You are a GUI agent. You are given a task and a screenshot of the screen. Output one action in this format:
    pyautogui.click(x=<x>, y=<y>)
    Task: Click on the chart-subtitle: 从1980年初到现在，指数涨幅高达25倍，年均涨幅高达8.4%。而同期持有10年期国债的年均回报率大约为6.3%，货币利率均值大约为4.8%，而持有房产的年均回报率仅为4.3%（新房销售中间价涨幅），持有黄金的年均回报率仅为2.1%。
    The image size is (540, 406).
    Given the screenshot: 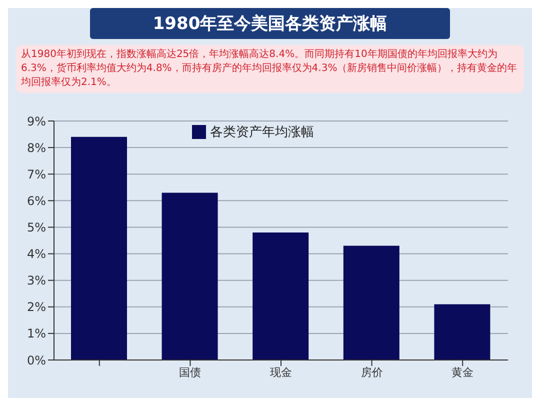 What is the action you would take?
    pyautogui.click(x=270, y=69)
    